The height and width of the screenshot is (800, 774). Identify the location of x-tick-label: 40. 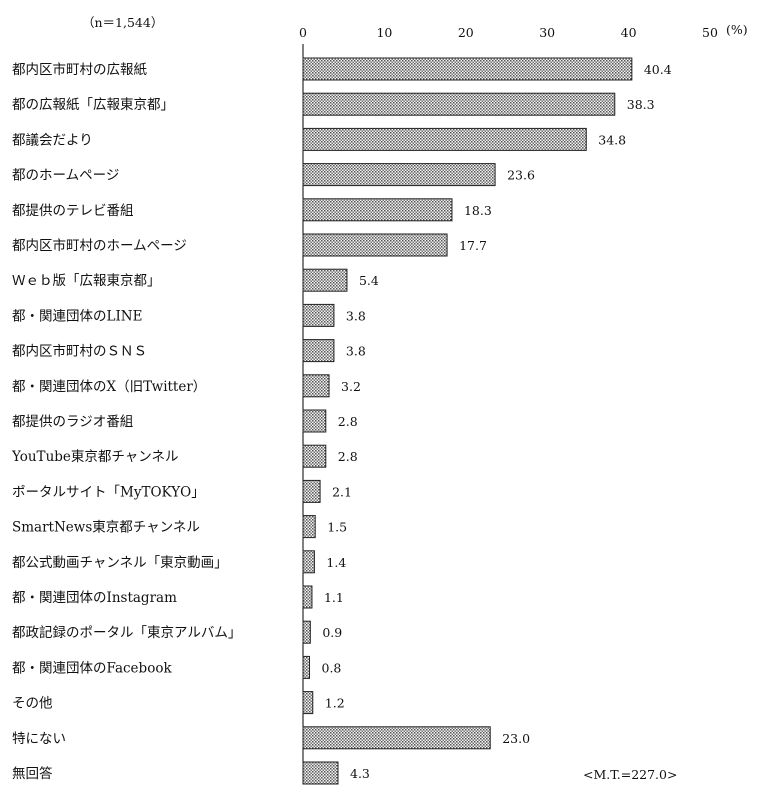
(629, 32).